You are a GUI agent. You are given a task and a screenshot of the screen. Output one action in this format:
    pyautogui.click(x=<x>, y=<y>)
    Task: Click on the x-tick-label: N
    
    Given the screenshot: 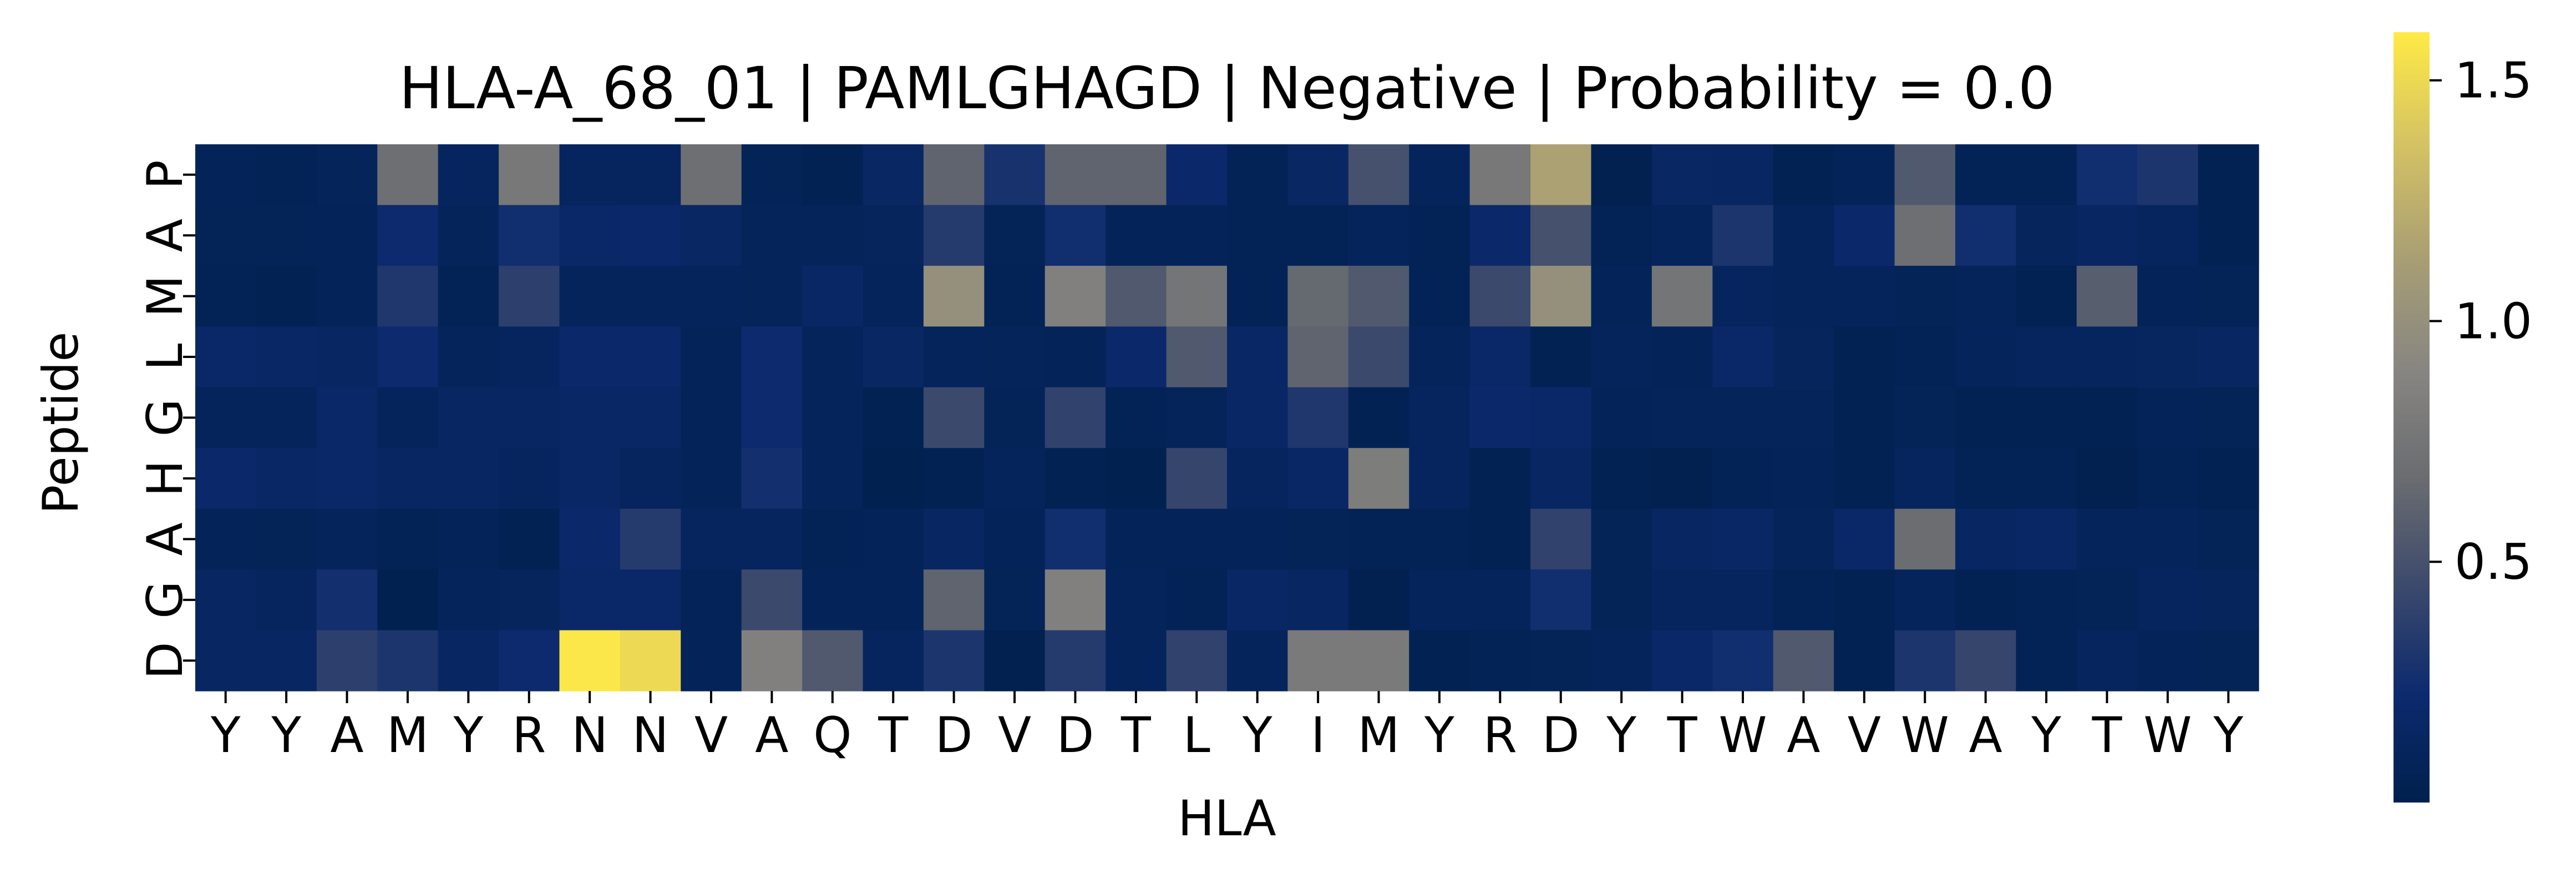 What is the action you would take?
    pyautogui.click(x=650, y=735)
    